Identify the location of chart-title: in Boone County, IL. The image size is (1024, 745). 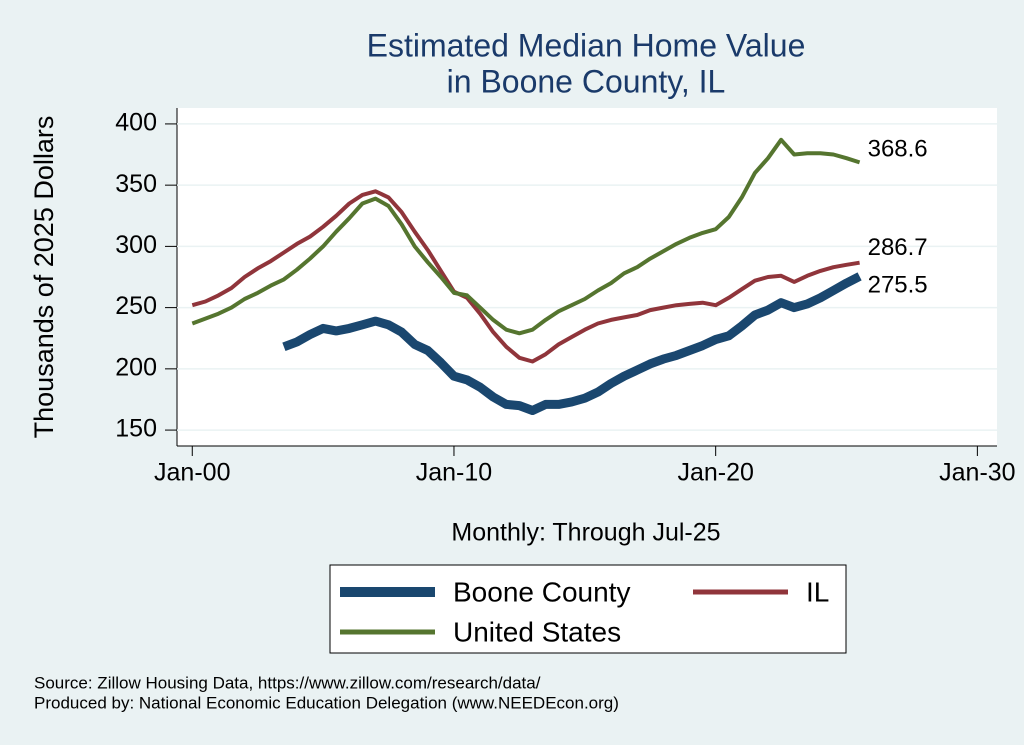
(586, 81).